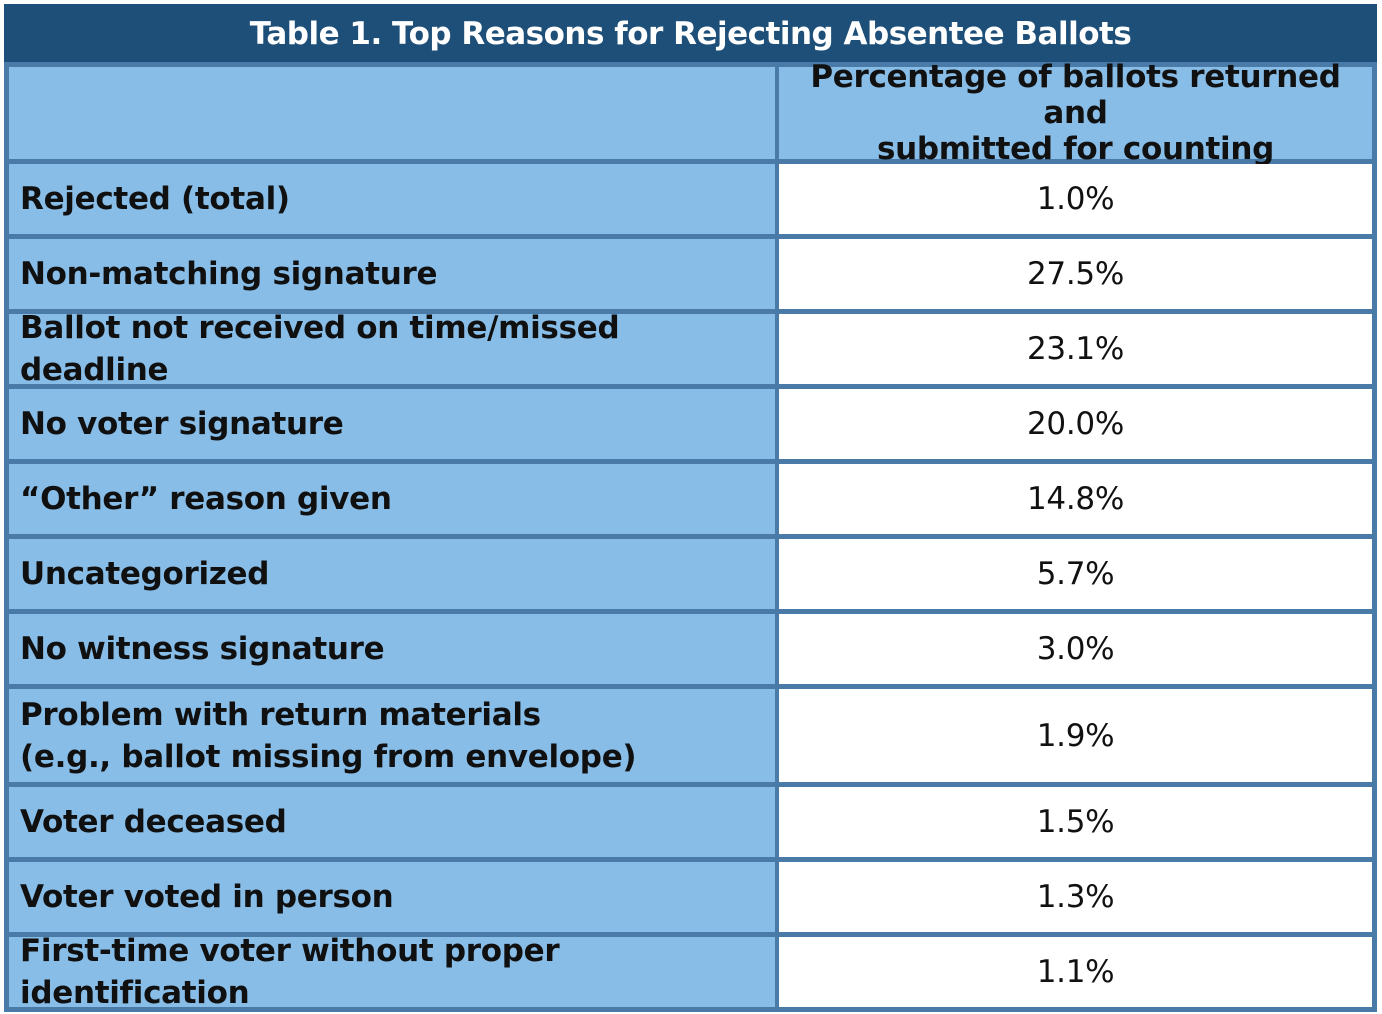 The image size is (1382, 1014). I want to click on row-value: 27.5%, so click(1075, 274).